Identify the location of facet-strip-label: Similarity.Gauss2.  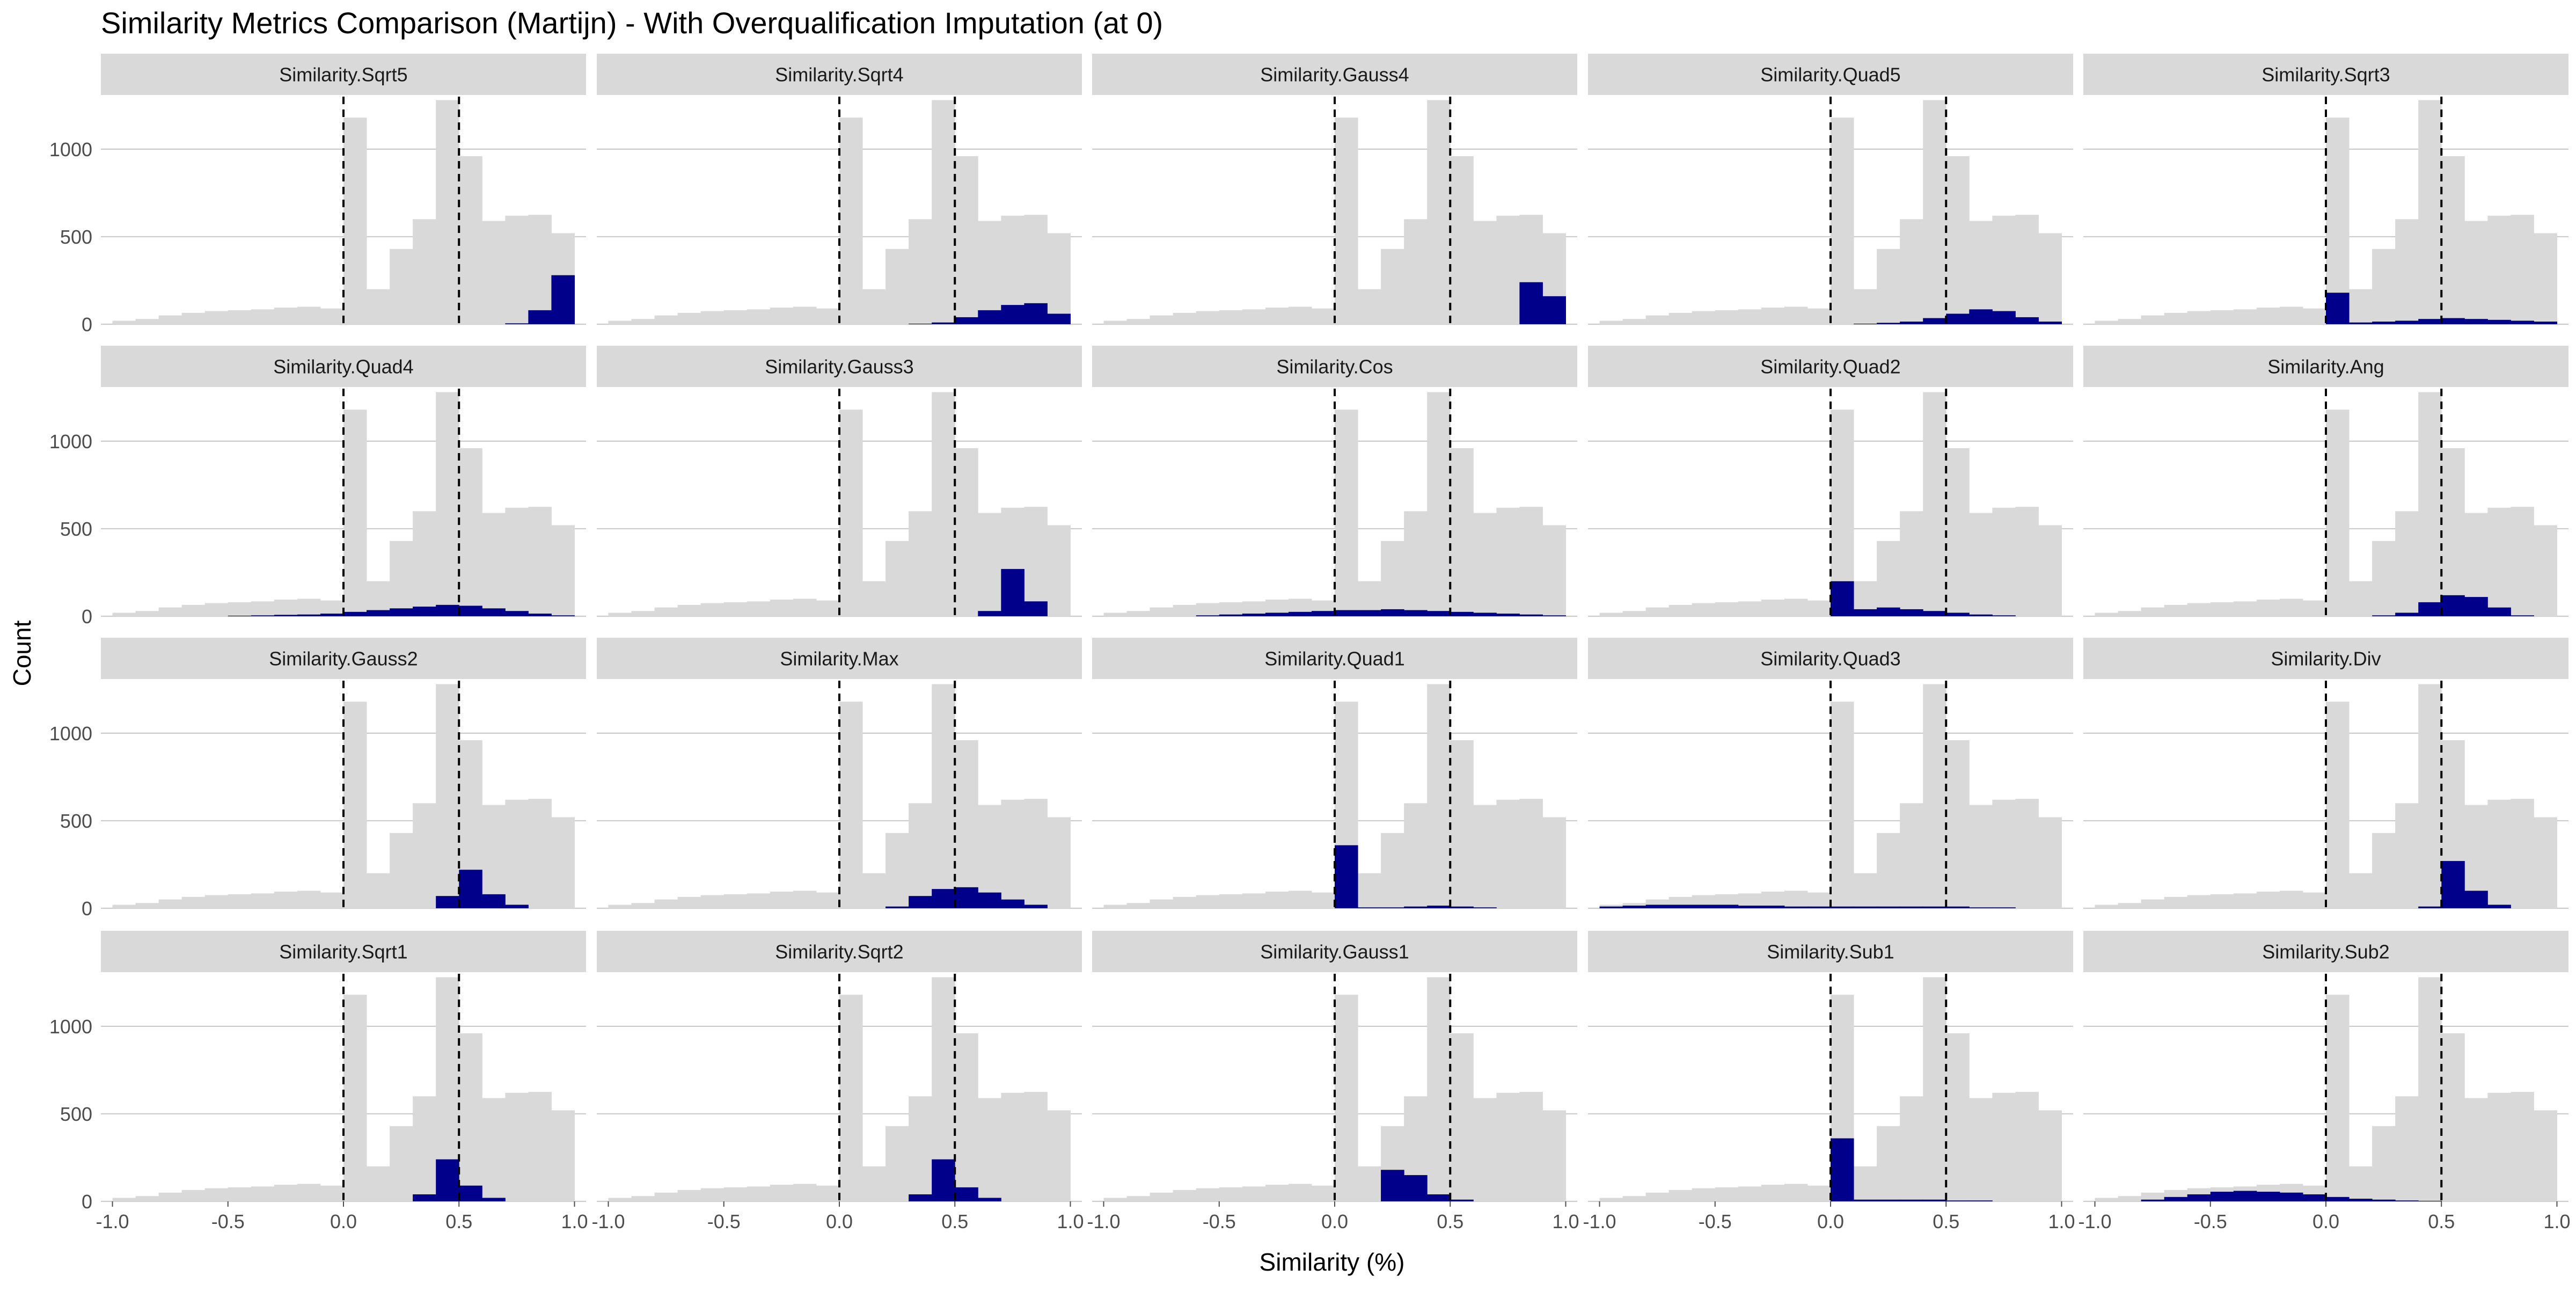
(343, 659).